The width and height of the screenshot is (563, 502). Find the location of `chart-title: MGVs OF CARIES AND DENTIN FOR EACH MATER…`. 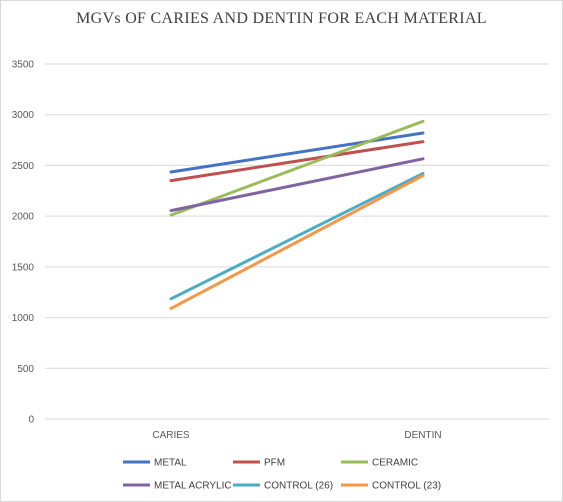

chart-title: MGVs OF CARIES AND DENTIN FOR EACH MATER… is located at coordinates (281, 18).